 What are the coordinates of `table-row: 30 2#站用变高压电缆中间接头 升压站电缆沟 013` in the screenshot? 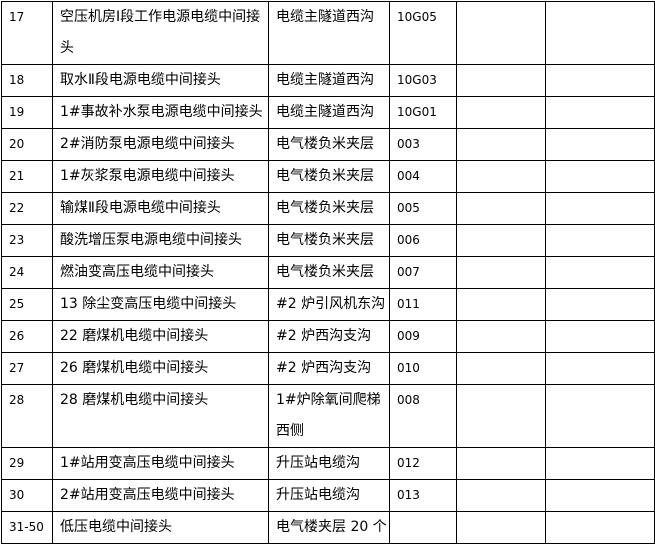 It's located at (328, 495).